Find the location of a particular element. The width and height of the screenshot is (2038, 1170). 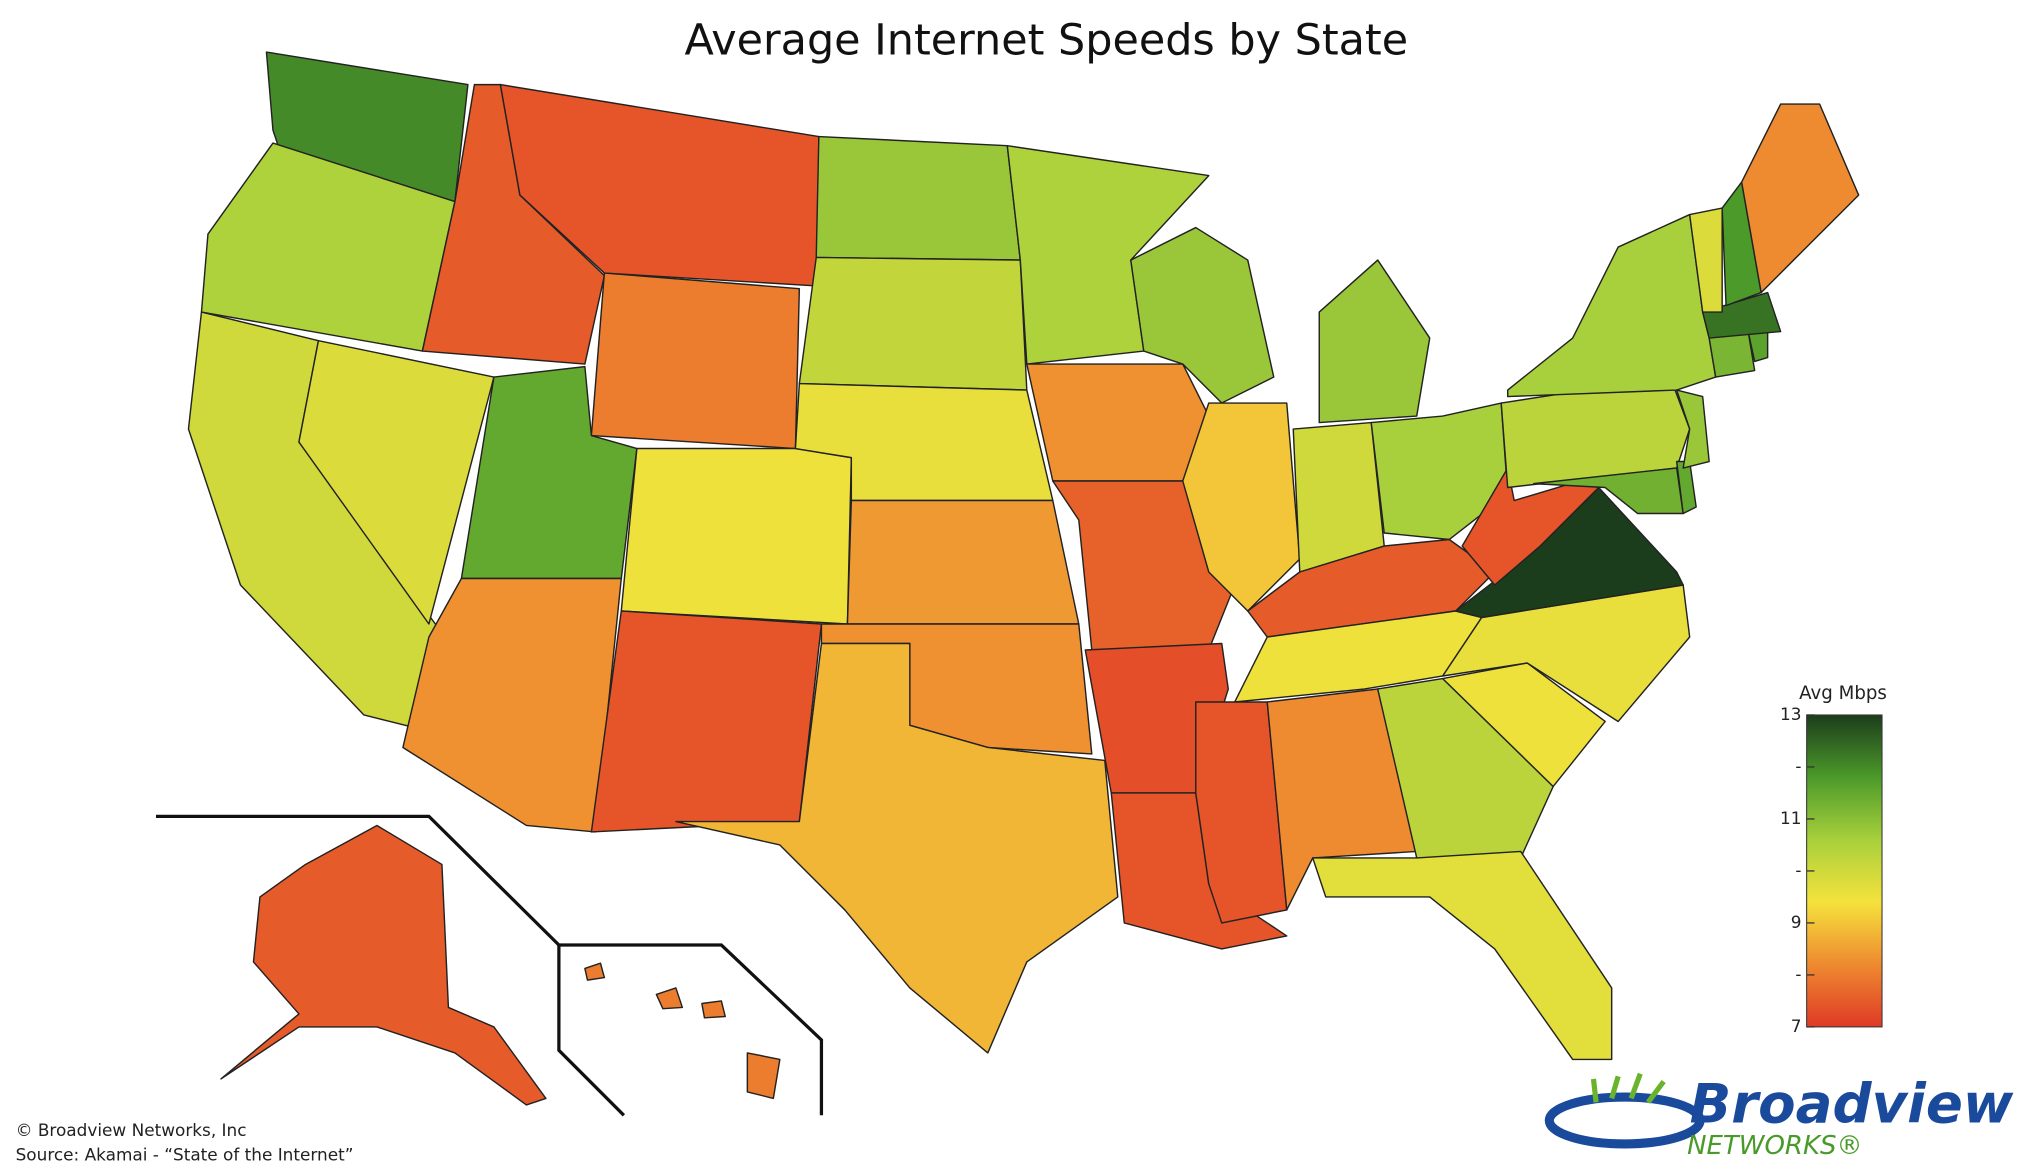

legend-tick-label: 9 is located at coordinates (1796, 922).